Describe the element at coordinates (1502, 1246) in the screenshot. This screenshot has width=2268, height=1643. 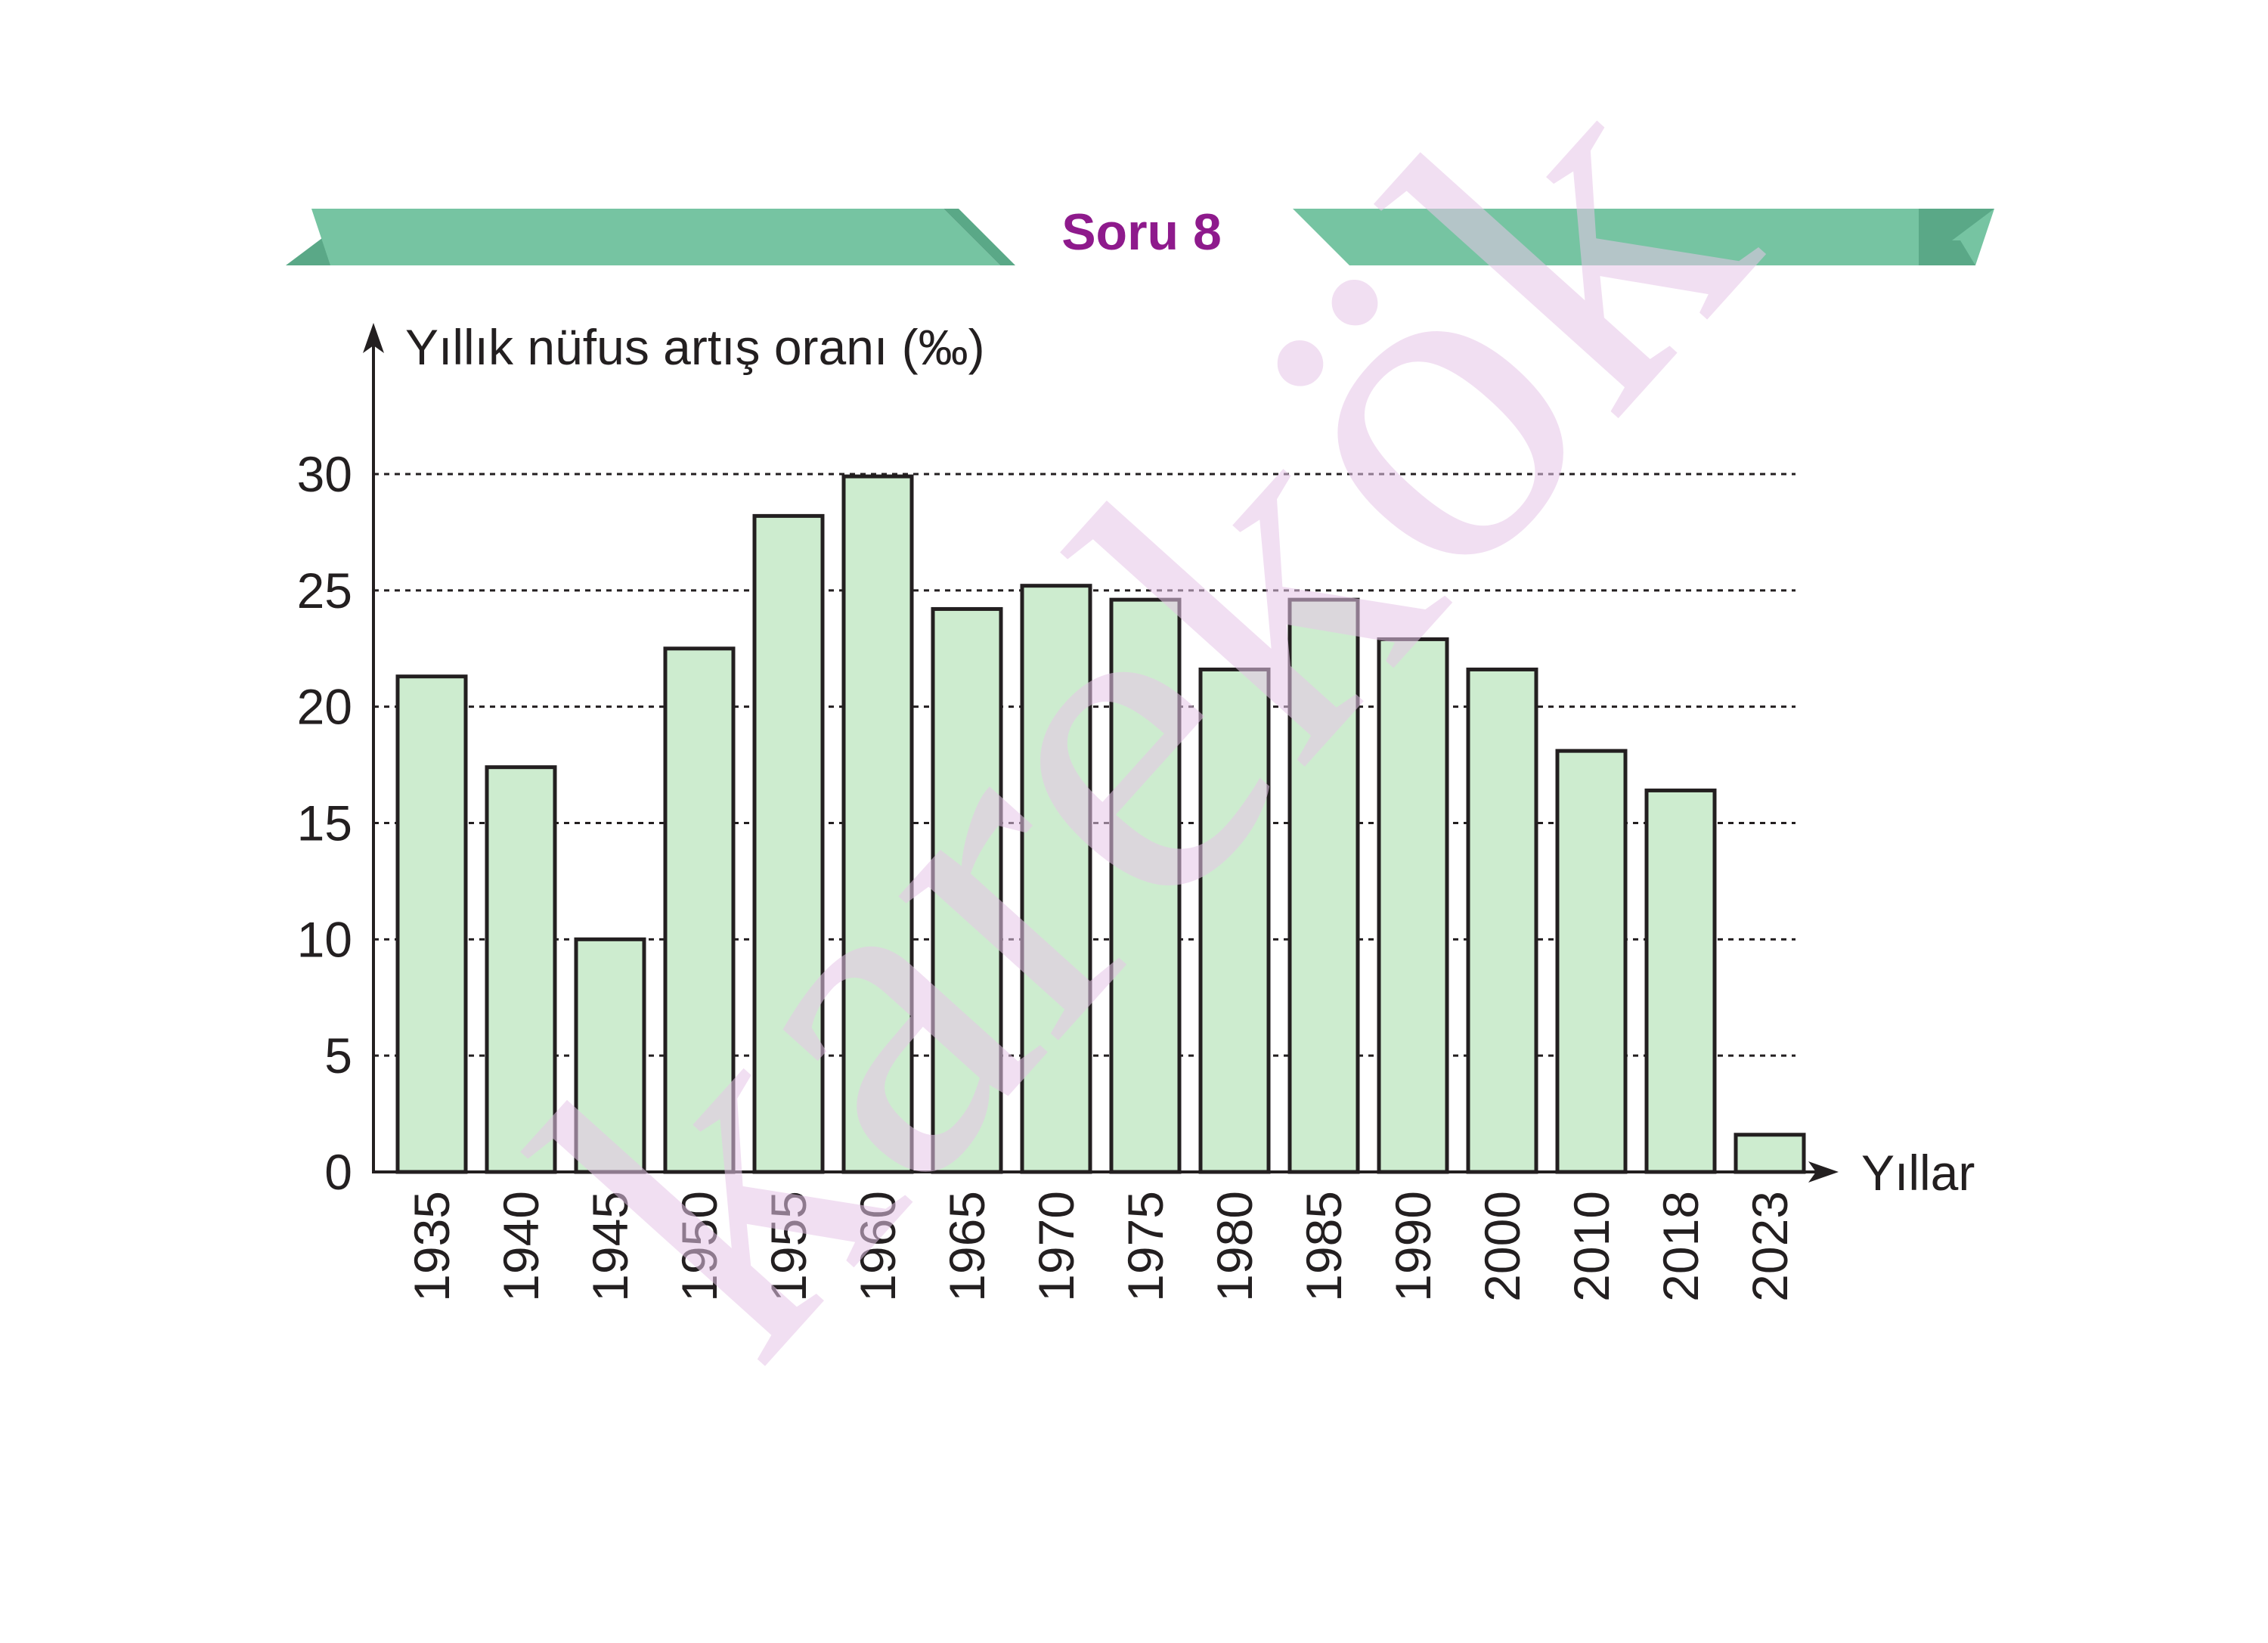
I see `x-tick-label-2000: 2000` at that location.